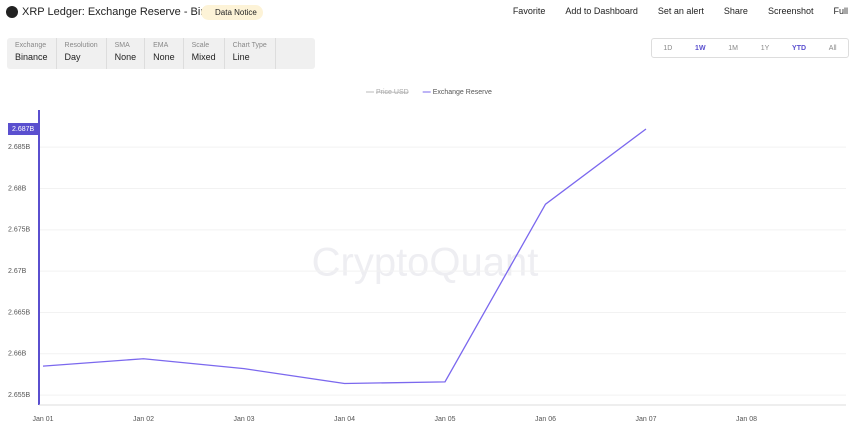 This screenshot has width=860, height=430. Describe the element at coordinates (72, 57) in the screenshot. I see `control-value: Day` at that location.